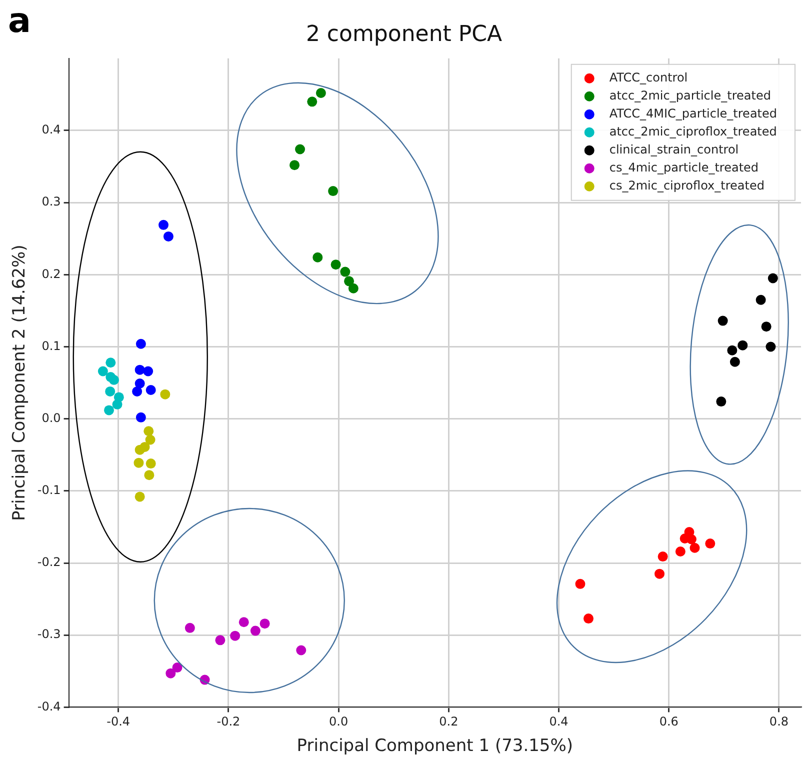 The height and width of the screenshot is (767, 806). Describe the element at coordinates (668, 721) in the screenshot. I see `x-tick-label: 0.6` at that location.